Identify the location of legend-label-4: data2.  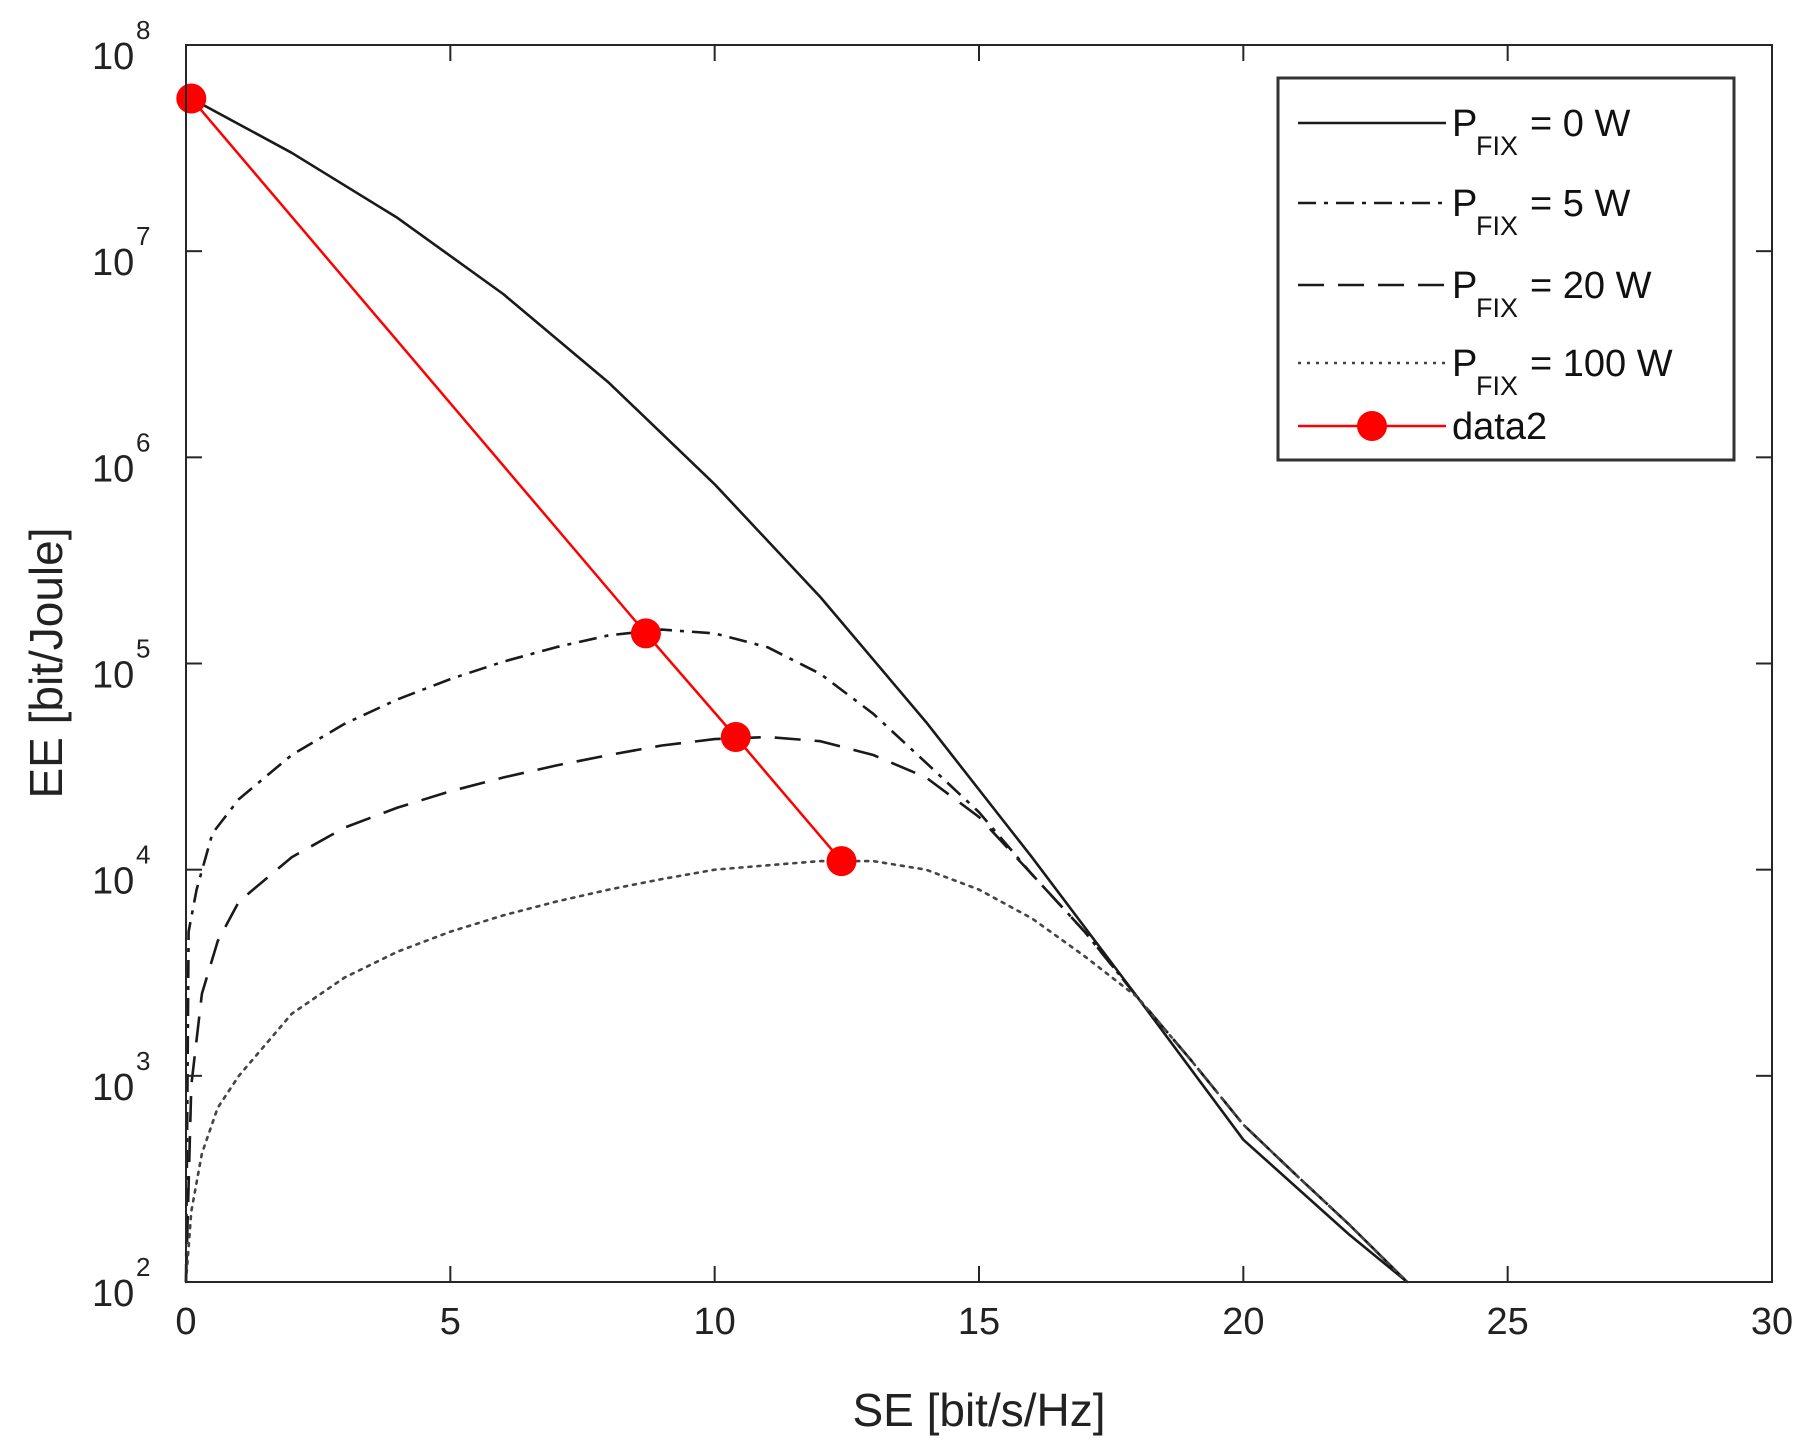
(1499, 427).